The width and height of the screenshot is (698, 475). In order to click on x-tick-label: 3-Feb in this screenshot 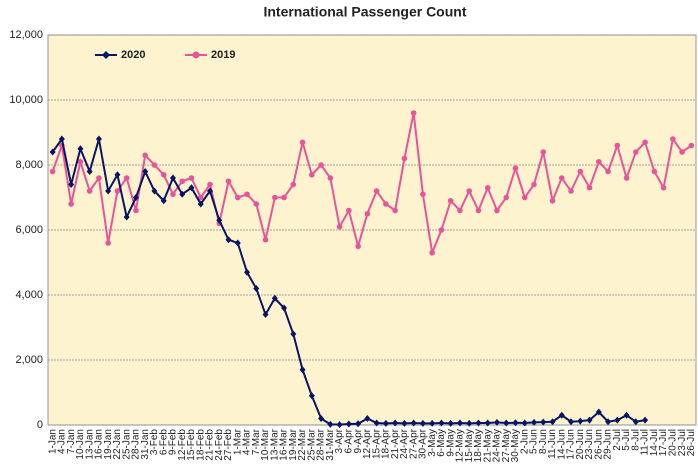, I will do `click(154, 442)`.